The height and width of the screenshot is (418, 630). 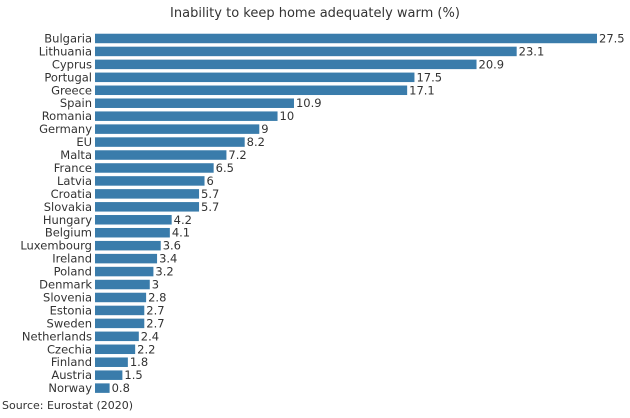 What do you see at coordinates (287, 116) in the screenshot?
I see `value-label-romania: 10` at bounding box center [287, 116].